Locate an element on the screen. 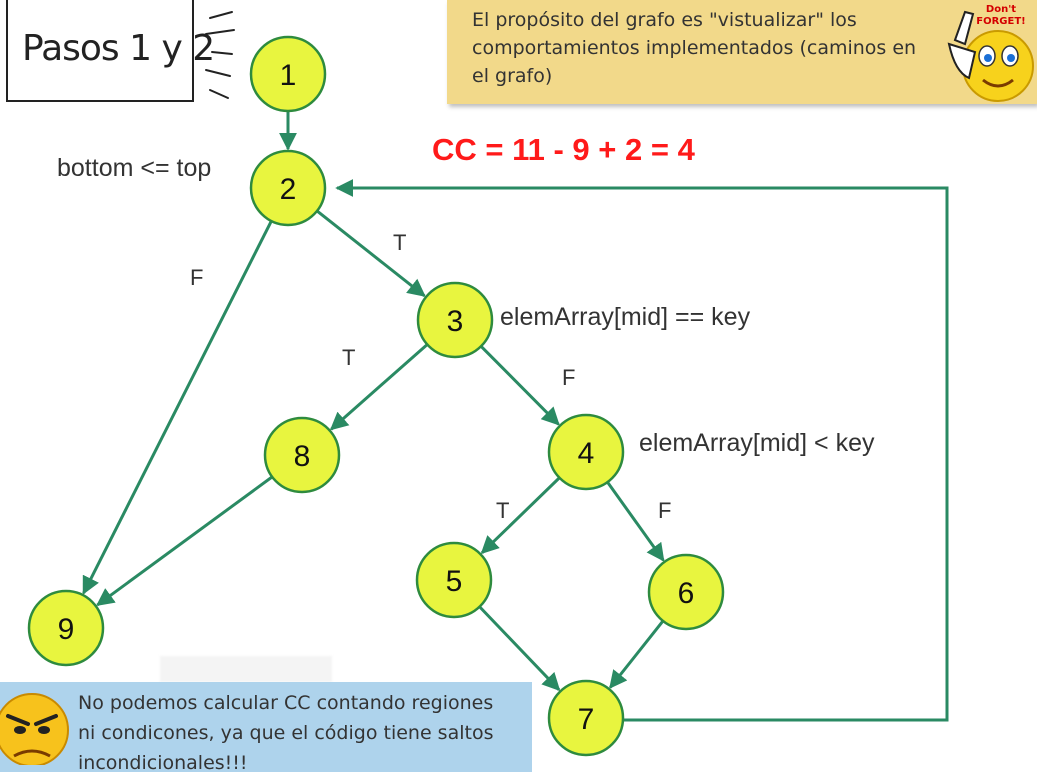  dont-forget-line2: FORGET! is located at coordinates (1000, 21).